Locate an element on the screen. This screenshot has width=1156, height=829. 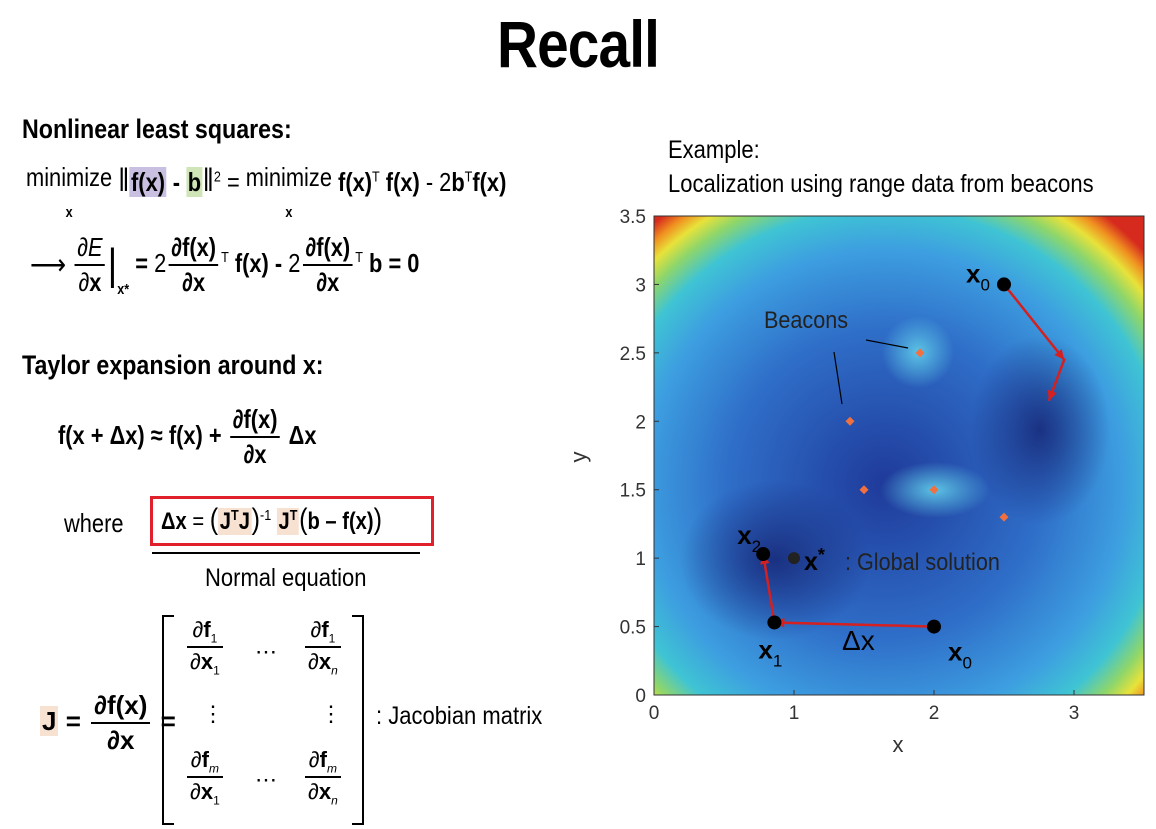
jacobian-definition: J = ∂f(x) ∂x = is located at coordinates (108, 722).